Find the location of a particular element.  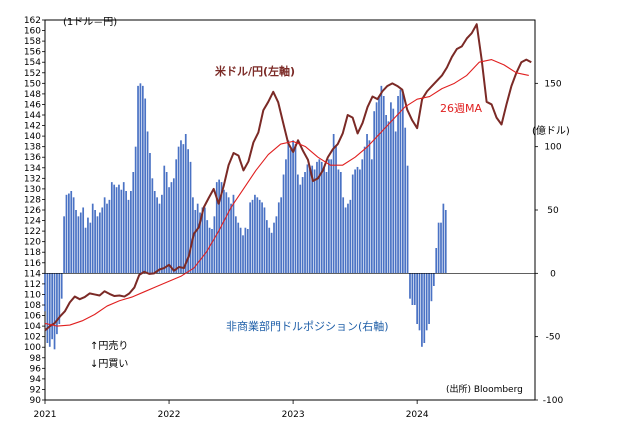

left-tick-label: 130 is located at coordinates (32, 190).